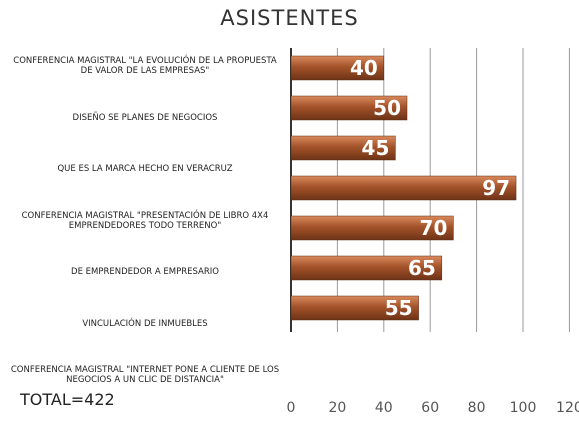 The image size is (579, 422). I want to click on value-label: 65, so click(422, 268).